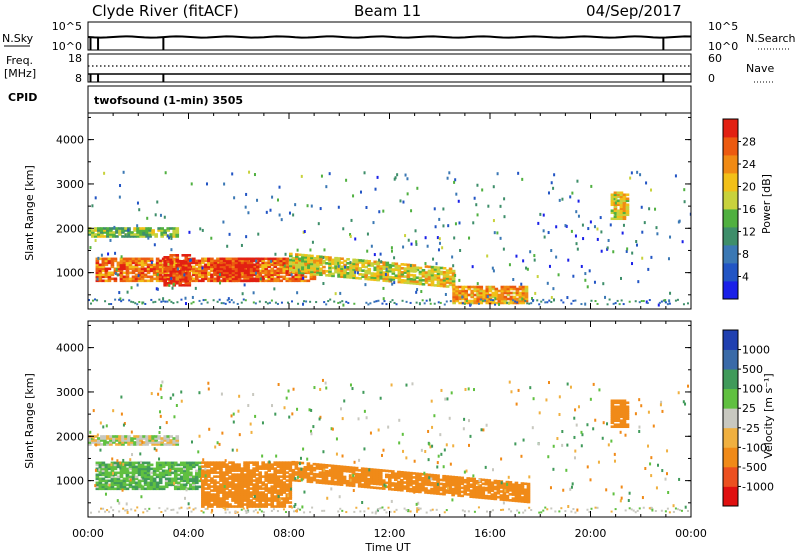 This screenshot has height=554, width=800. I want to click on power-colorbar-segment, so click(730, 164).